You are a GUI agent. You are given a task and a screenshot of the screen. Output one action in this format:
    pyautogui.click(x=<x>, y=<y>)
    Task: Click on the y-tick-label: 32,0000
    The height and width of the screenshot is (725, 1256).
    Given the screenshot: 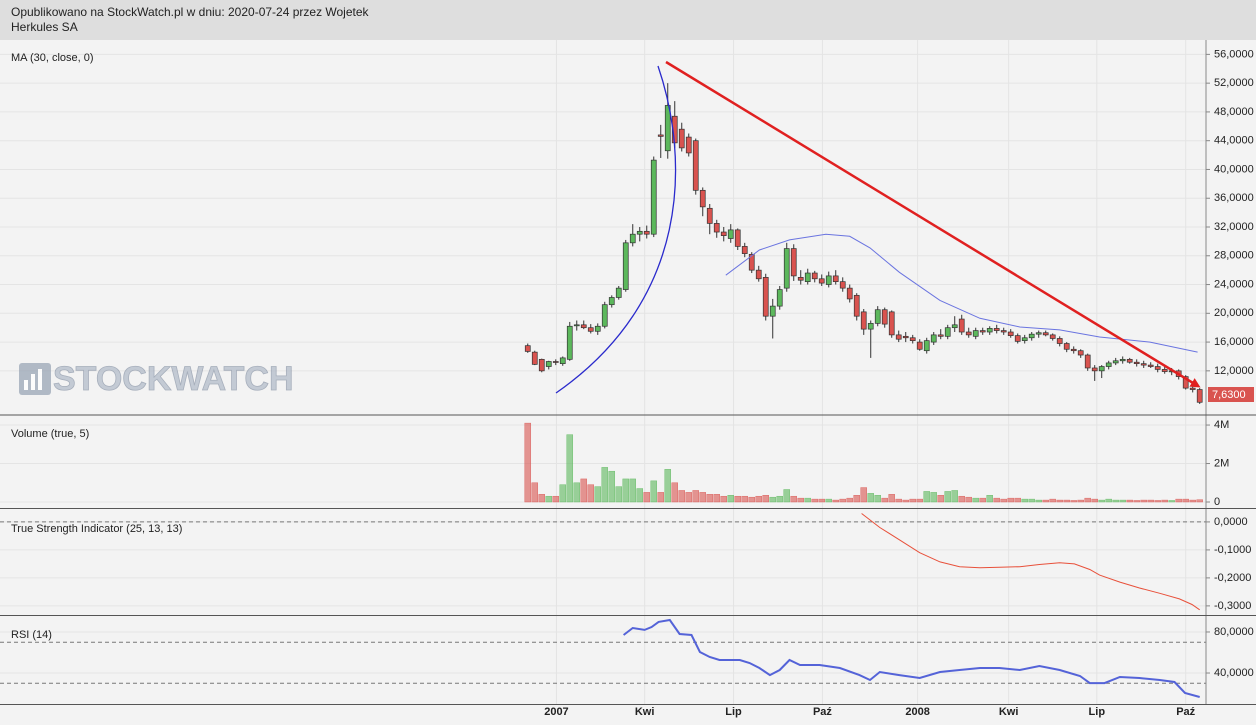 What is the action you would take?
    pyautogui.click(x=1234, y=227)
    